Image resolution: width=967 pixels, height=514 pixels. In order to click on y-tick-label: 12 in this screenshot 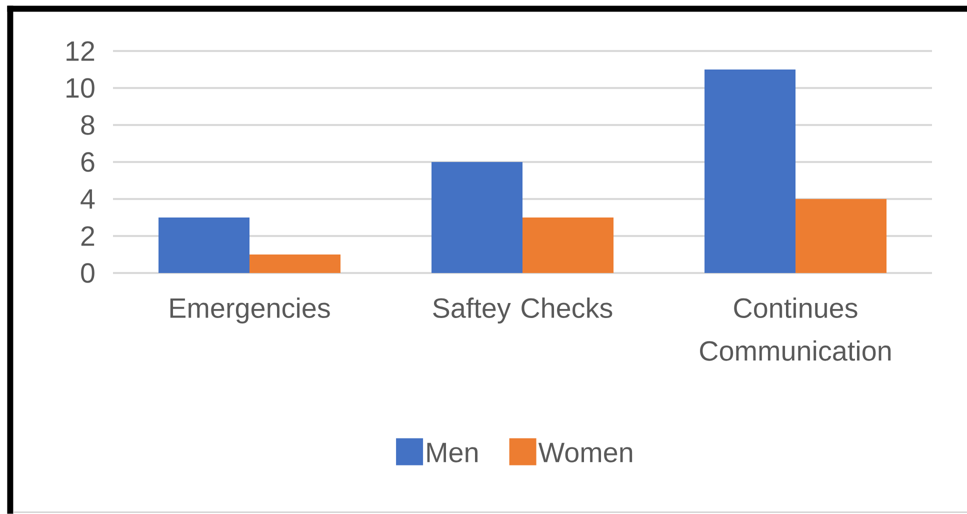, I will do `click(80, 51)`.